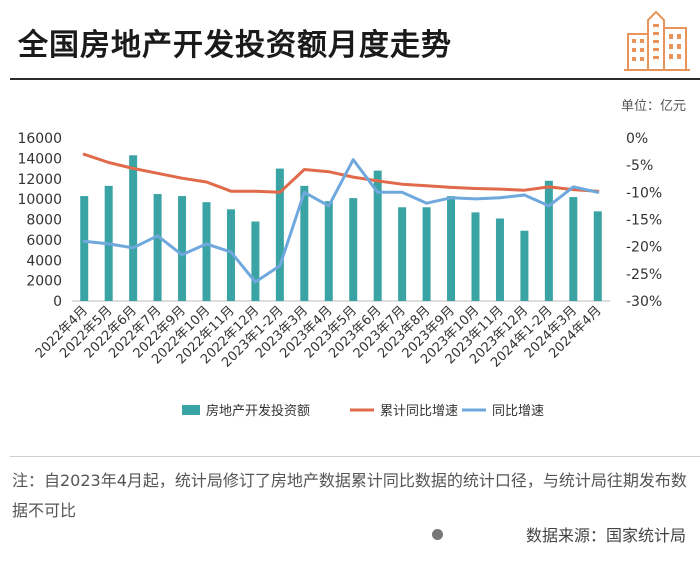 The height and width of the screenshot is (577, 700). I want to click on bullet-dot-icon, so click(437, 534).